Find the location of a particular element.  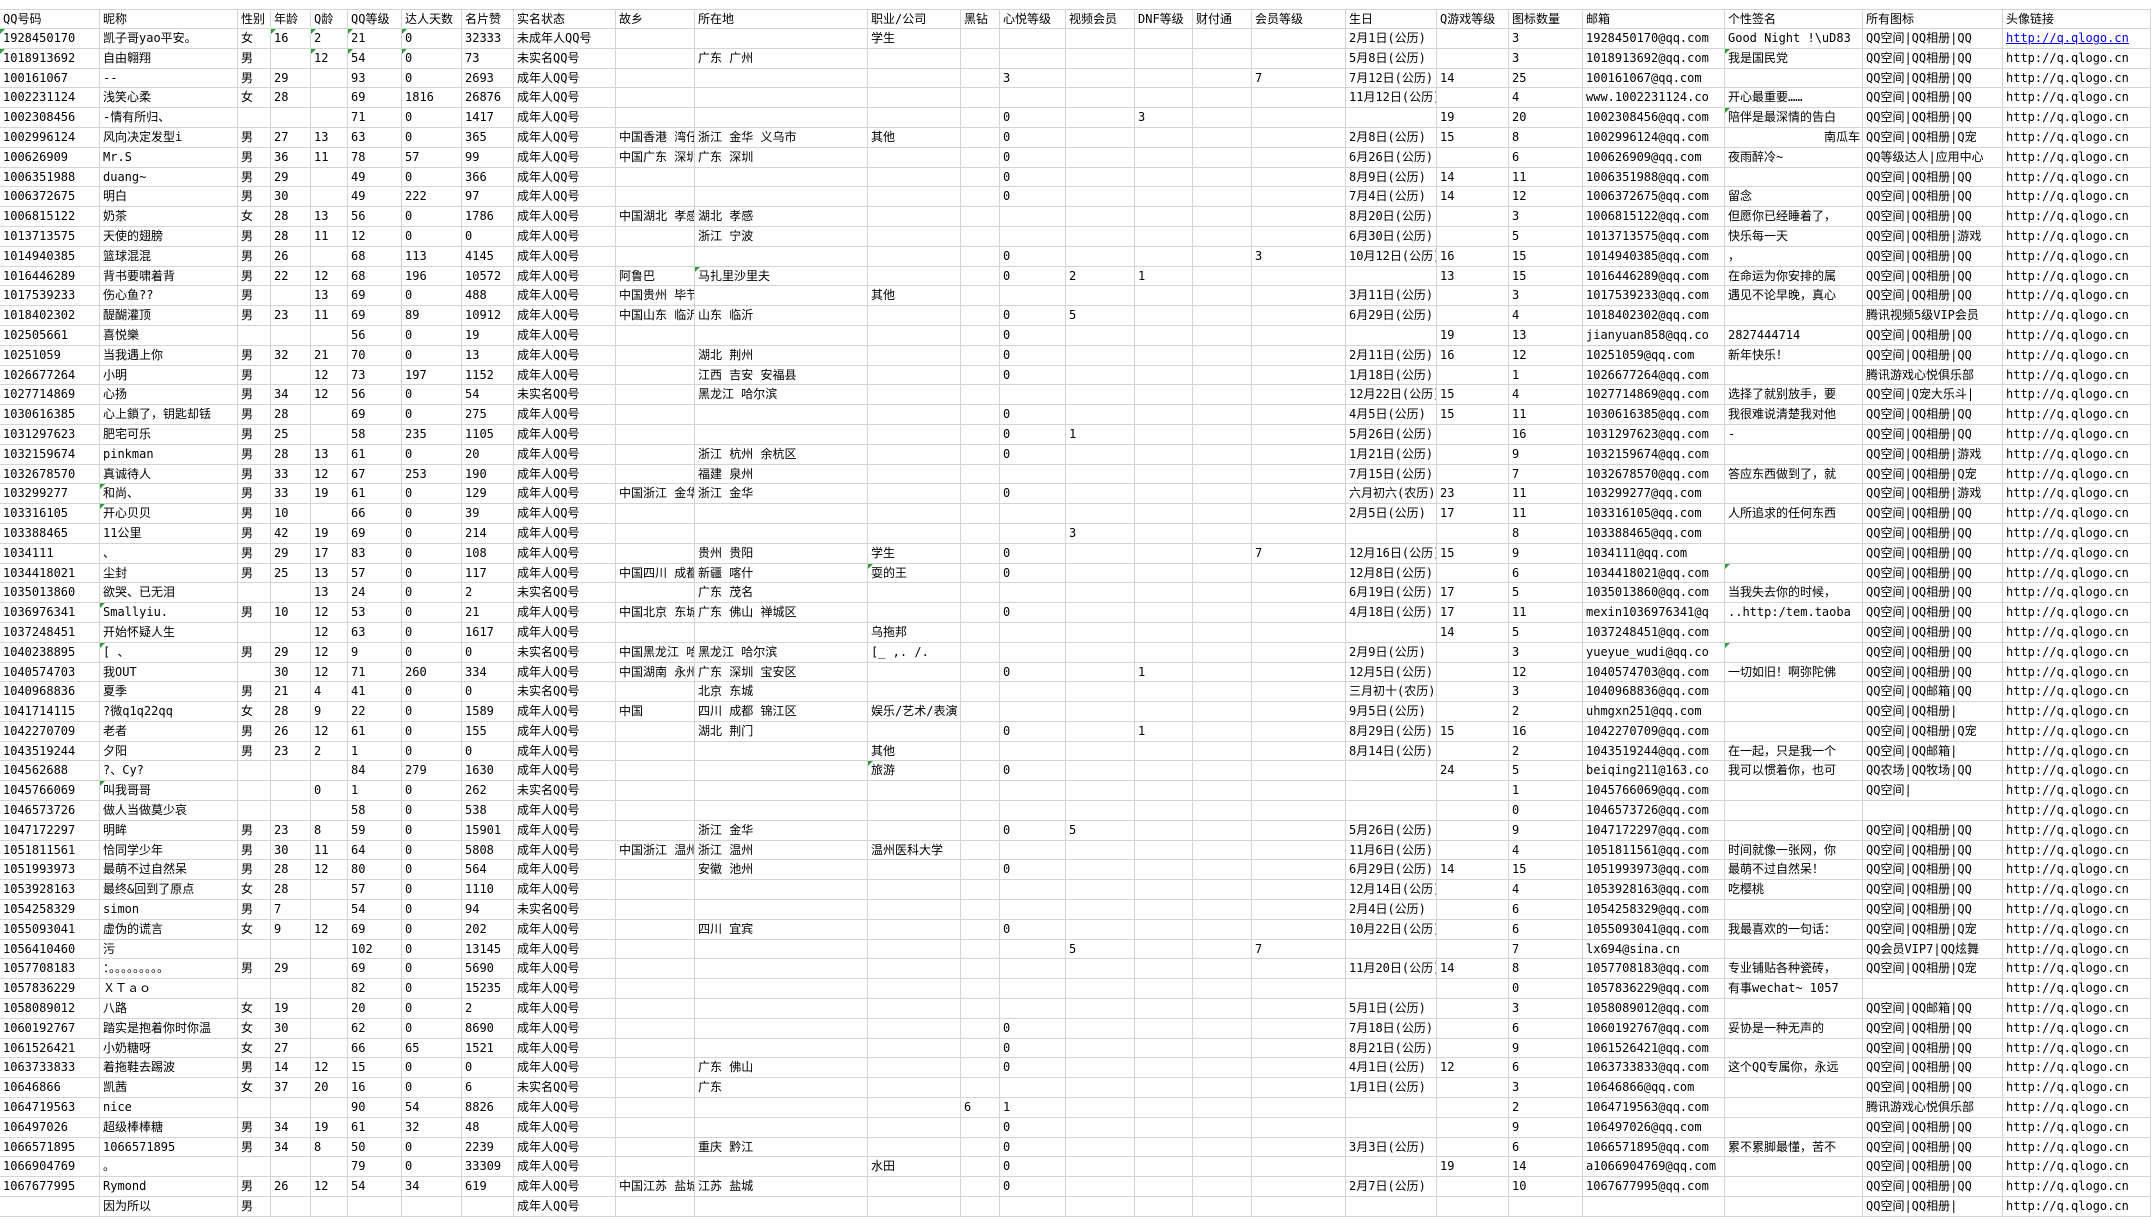

cell-loc: 广东 深圳 宝安区 is located at coordinates (781, 672).